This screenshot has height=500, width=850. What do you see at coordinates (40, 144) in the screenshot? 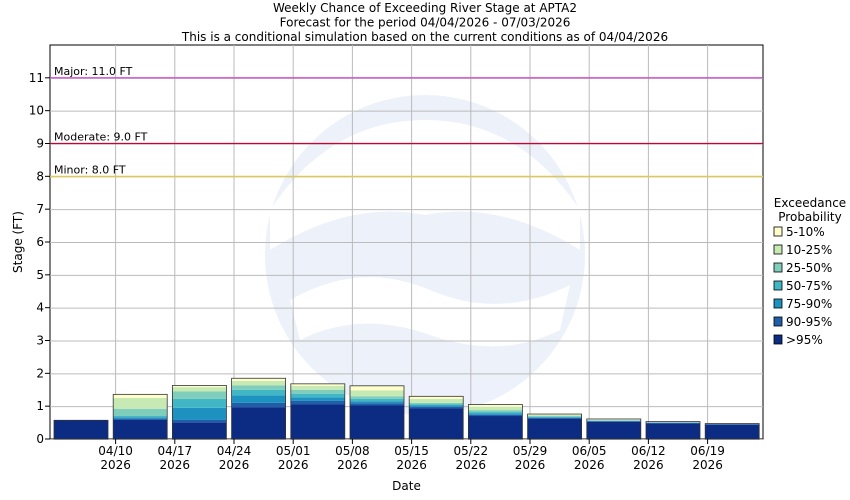
I see `y-tick-label: 9` at bounding box center [40, 144].